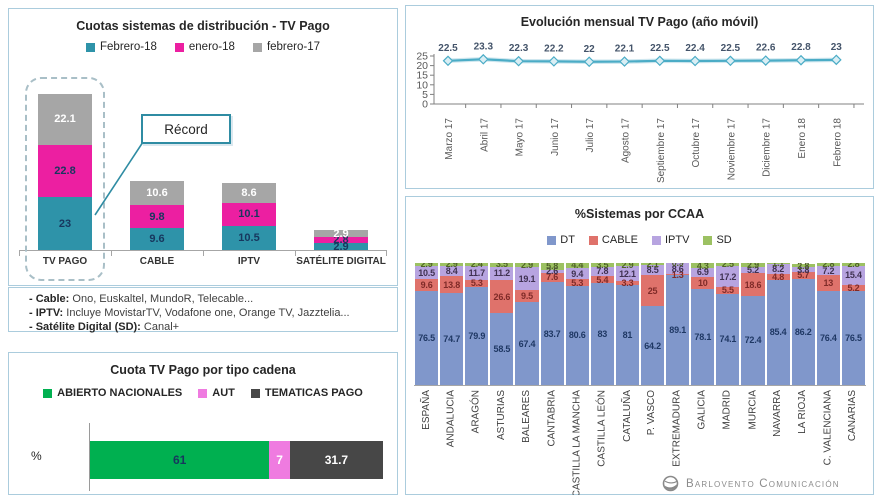 The image size is (880, 495). I want to click on bar-value-label: 8.6, so click(677, 268).